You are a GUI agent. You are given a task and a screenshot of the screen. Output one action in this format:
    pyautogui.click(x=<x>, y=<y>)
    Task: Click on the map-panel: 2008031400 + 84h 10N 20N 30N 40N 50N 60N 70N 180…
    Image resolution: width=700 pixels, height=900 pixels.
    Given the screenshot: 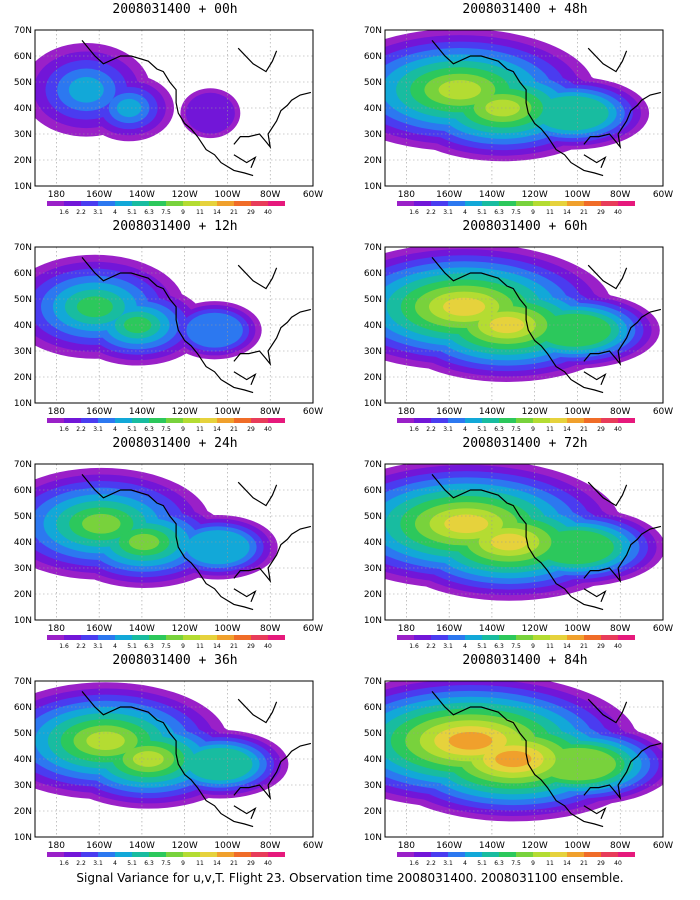 What is the action you would take?
    pyautogui.click(x=525, y=759)
    